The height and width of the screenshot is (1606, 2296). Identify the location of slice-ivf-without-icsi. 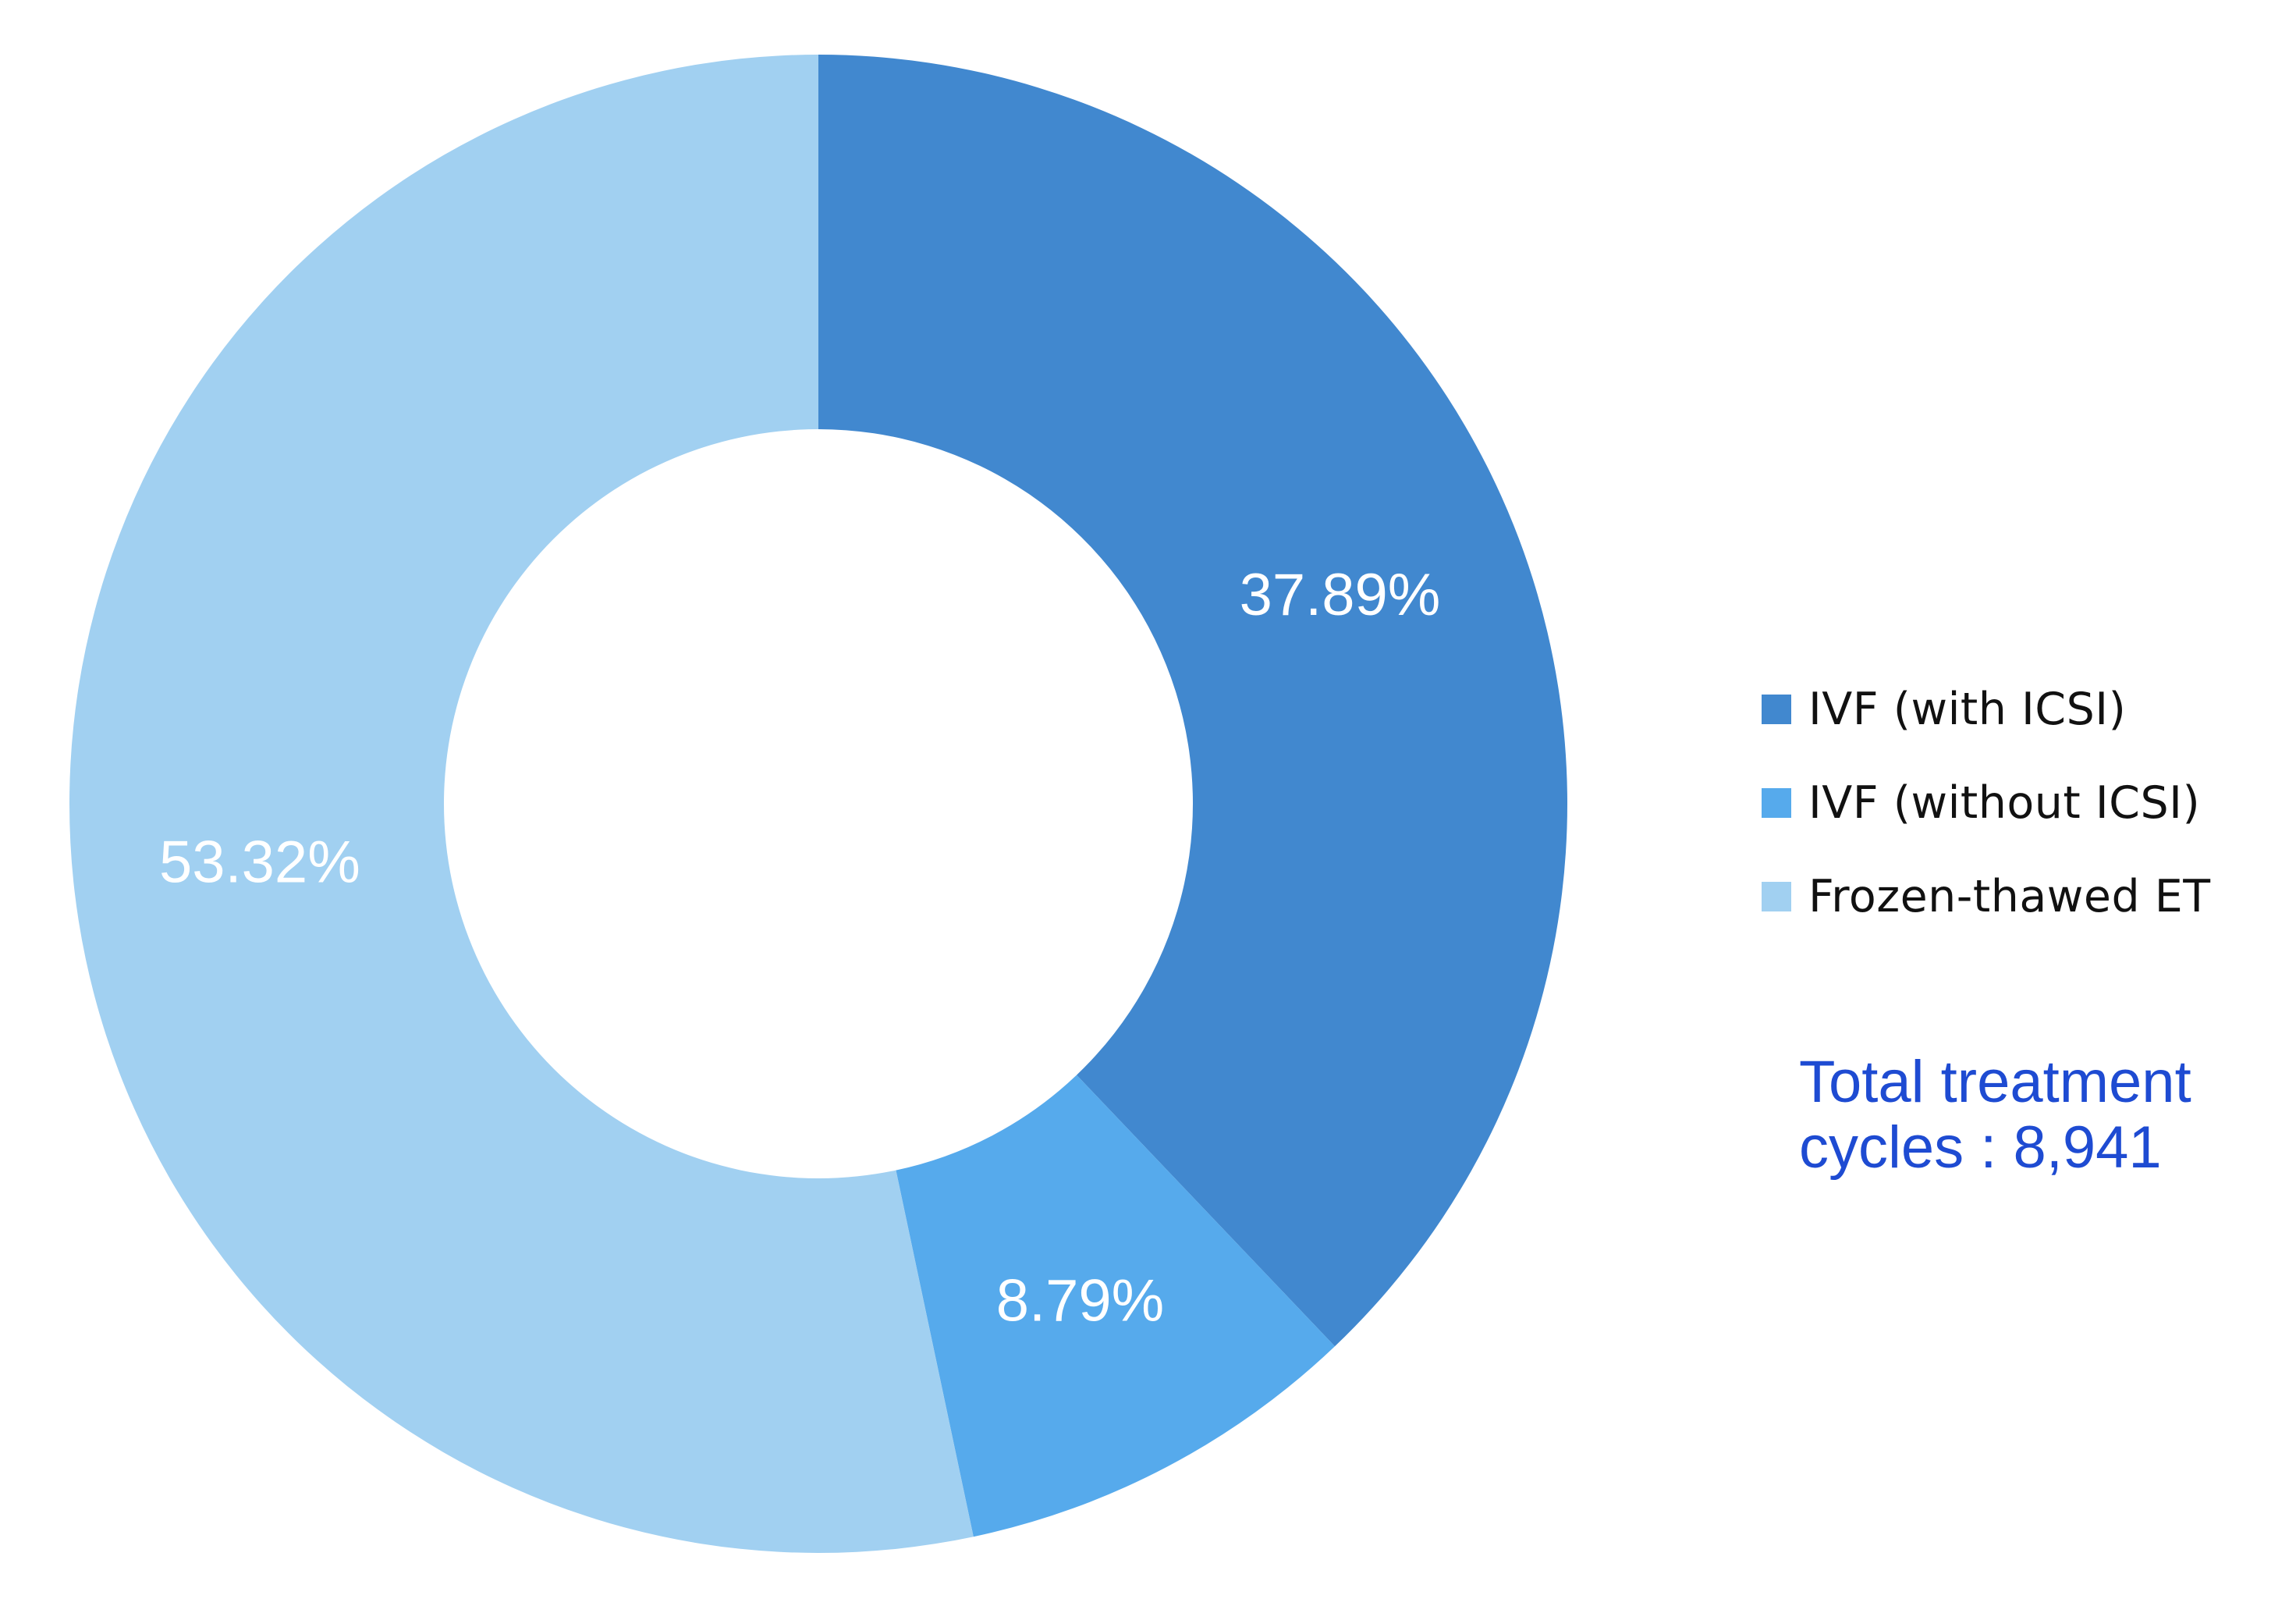
(1116, 1306).